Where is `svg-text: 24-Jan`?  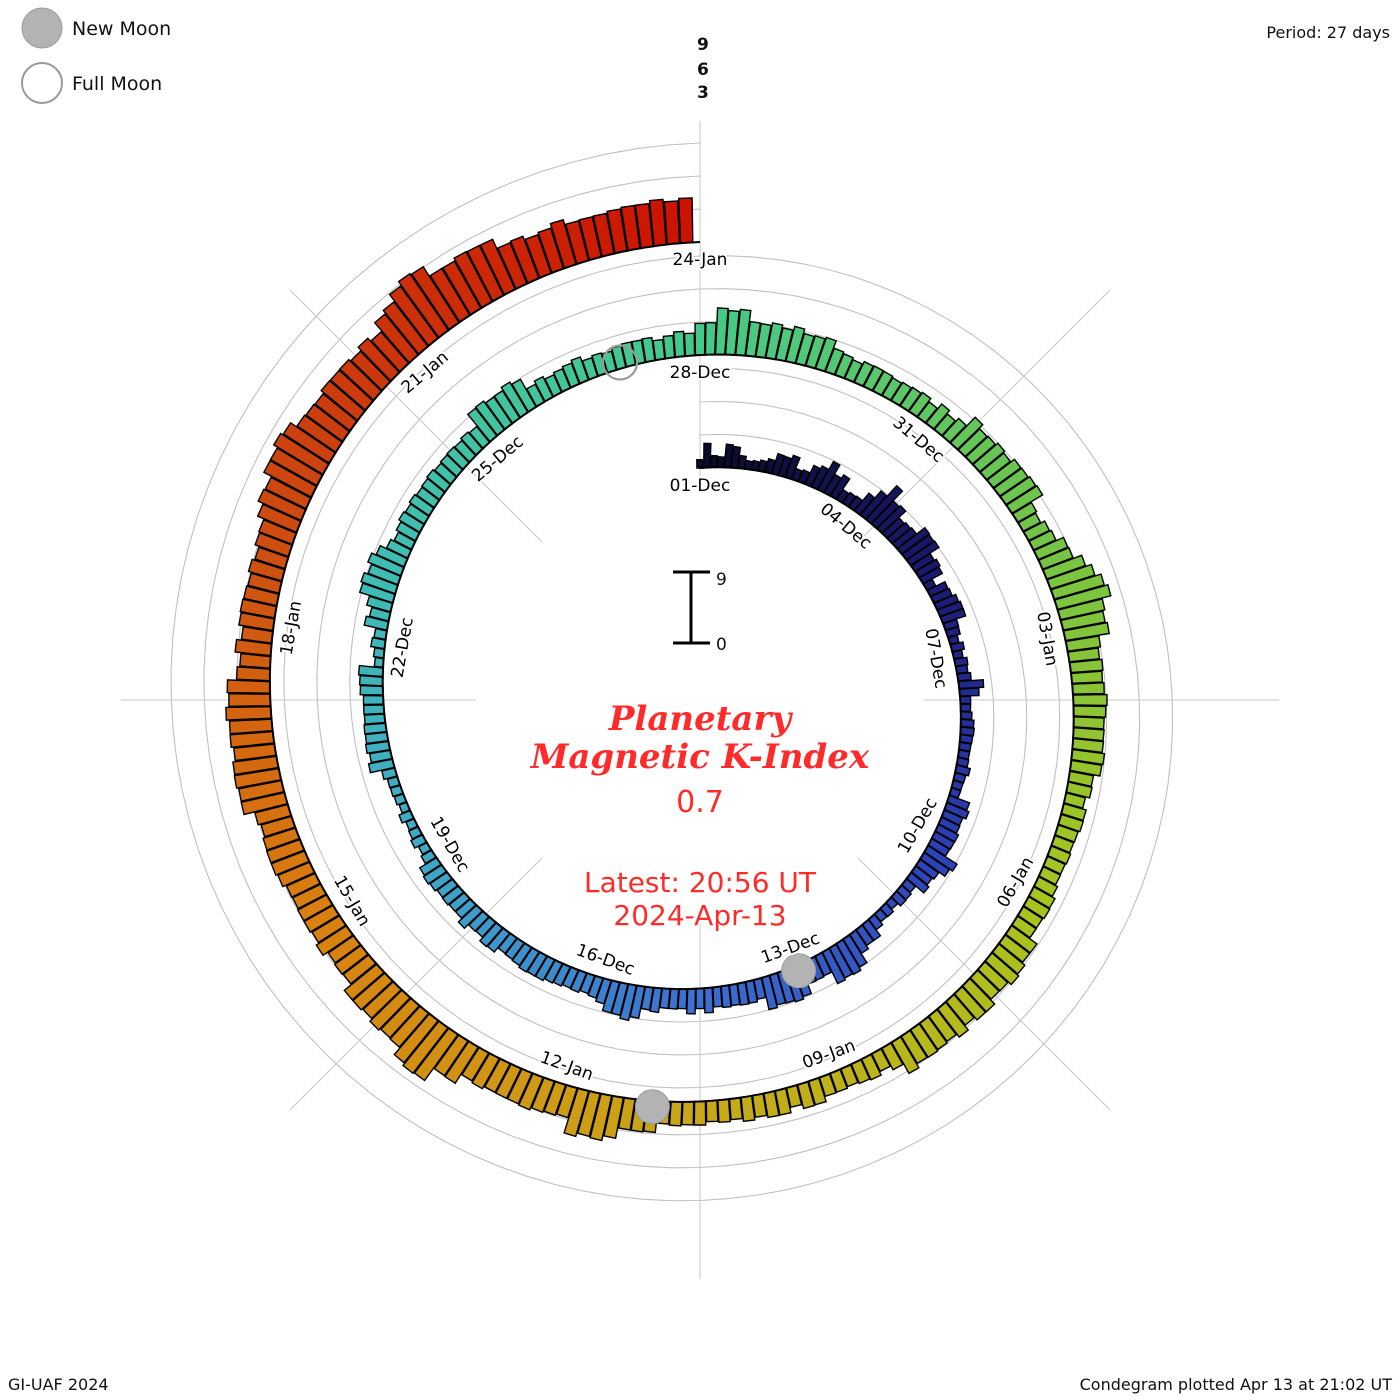
svg-text: 24-Jan is located at coordinates (700, 260).